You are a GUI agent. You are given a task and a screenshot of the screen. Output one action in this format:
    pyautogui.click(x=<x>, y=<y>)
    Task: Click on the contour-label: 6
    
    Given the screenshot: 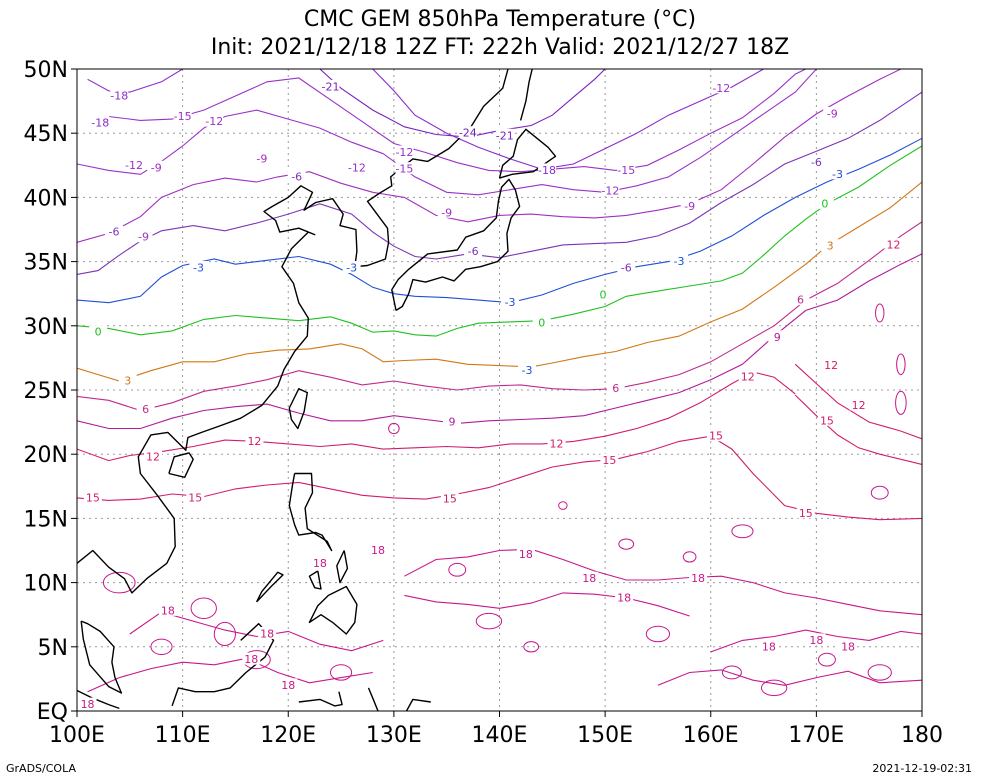 What is the action you would take?
    pyautogui.click(x=615, y=388)
    